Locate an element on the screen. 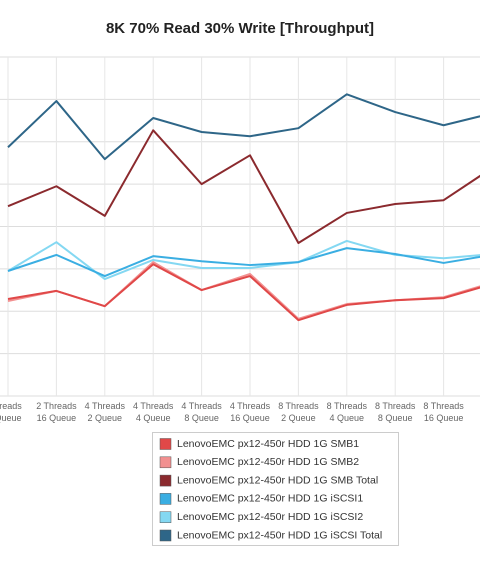 This screenshot has width=480, height=567. x-tick-label: 8 Threads 2 Queue is located at coordinates (298, 412).